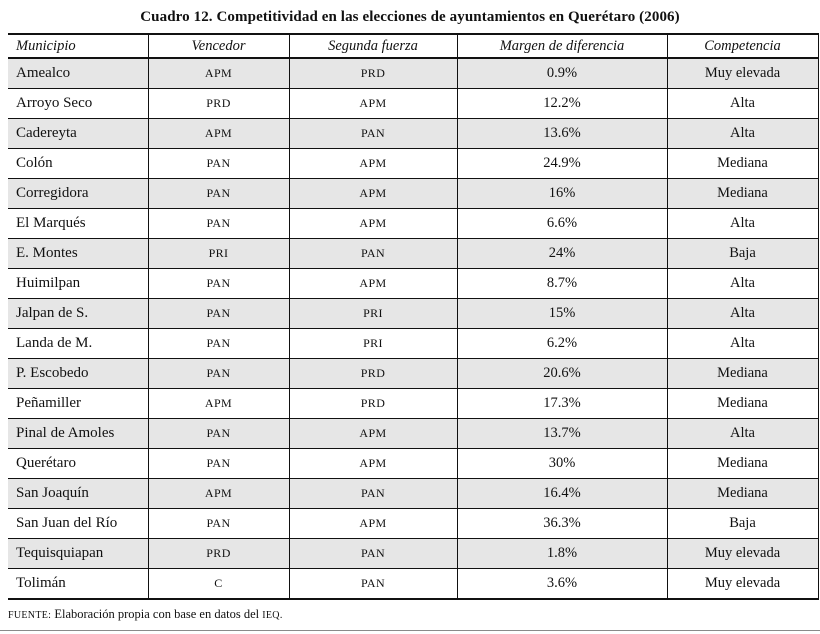  I want to click on table-cell: 6.6%, so click(561, 223).